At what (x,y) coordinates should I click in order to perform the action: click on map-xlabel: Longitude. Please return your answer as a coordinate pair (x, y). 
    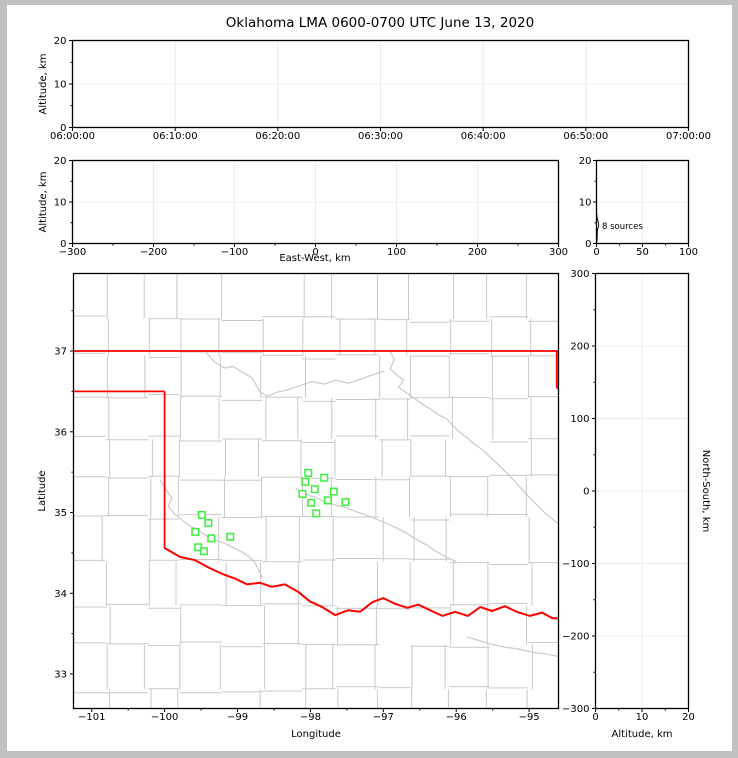
    Looking at the image, I should click on (316, 734).